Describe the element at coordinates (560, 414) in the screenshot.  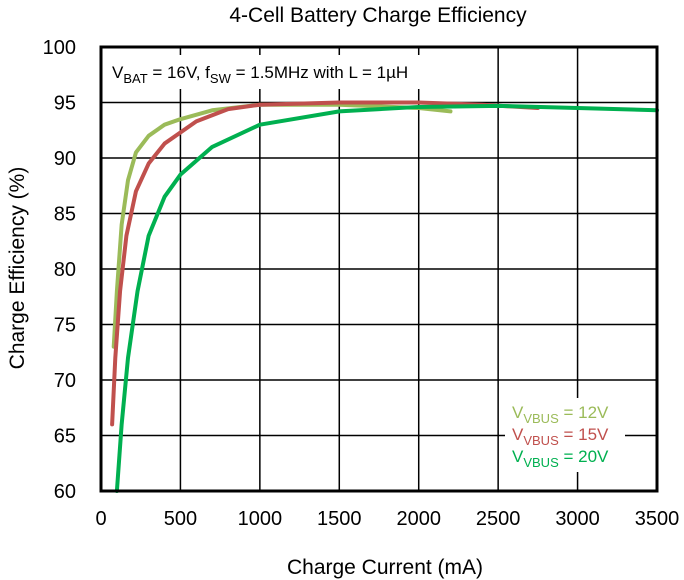
I see `legend-entry-0: VVBUS = 12V` at that location.